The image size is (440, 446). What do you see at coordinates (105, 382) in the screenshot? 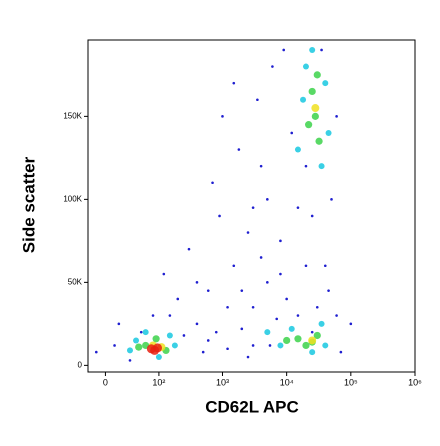
I see `x-tick-label: 0` at bounding box center [105, 382].